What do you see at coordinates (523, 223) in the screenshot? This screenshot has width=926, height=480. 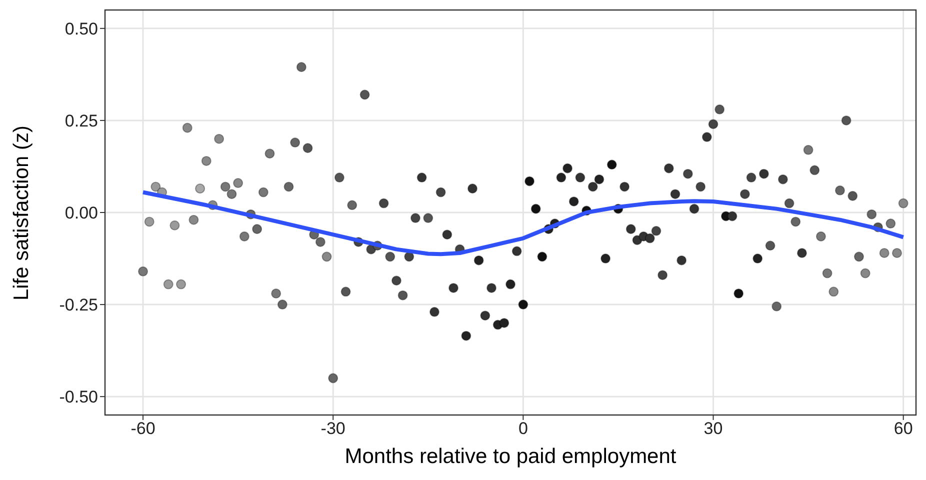 I see `line-series` at bounding box center [523, 223].